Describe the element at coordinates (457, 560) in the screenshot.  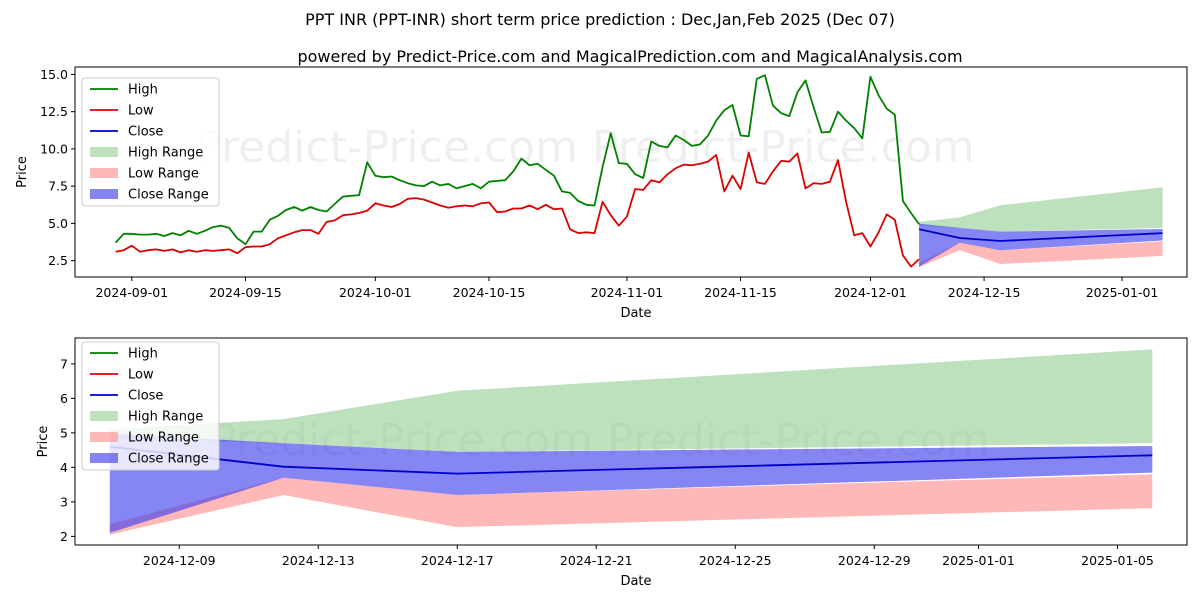
I see `x-tick-label: 2024-12-17` at that location.